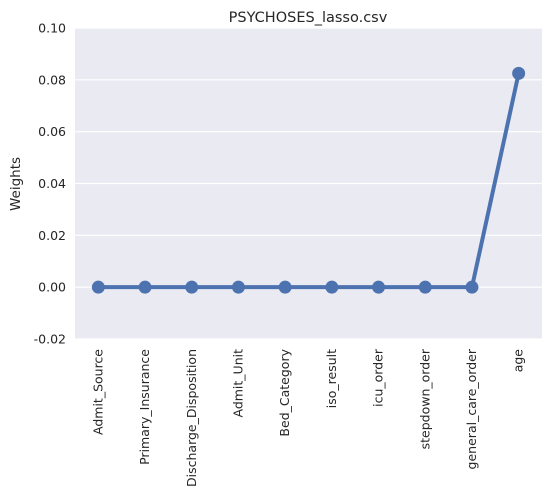  Describe the element at coordinates (424, 398) in the screenshot. I see `x-tick-label: stepdown_order` at that location.